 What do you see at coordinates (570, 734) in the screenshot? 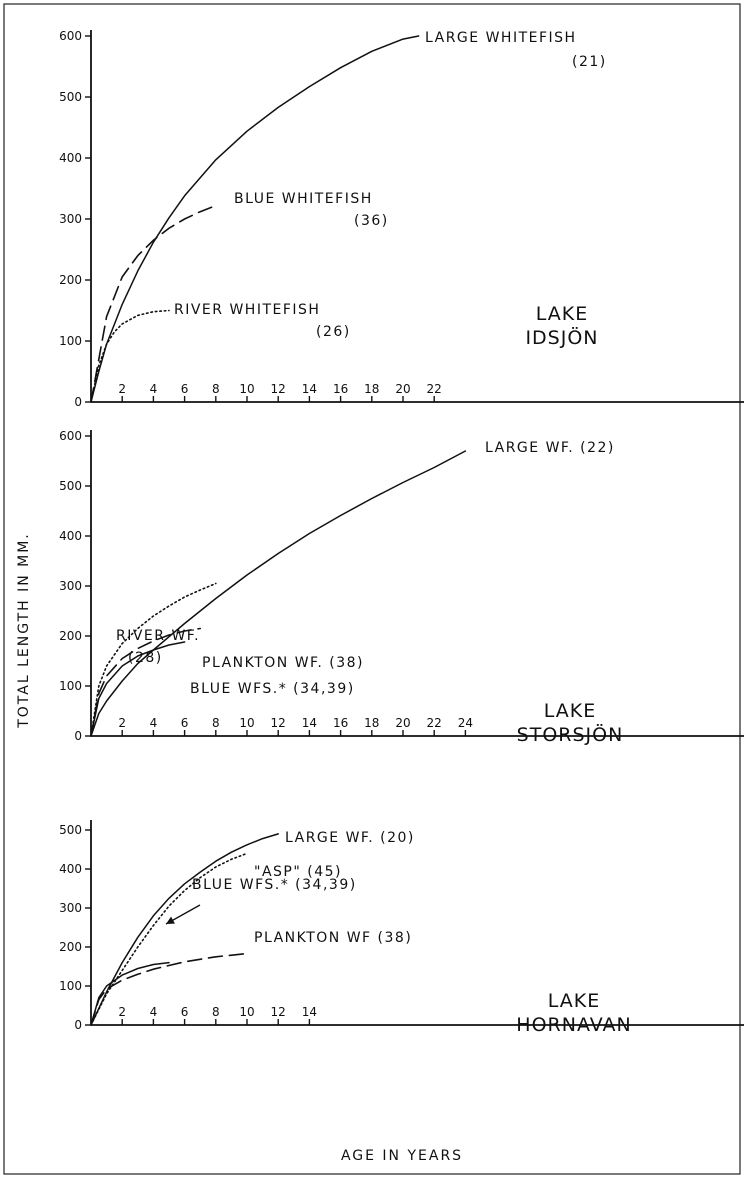
I see `lake-name: STORSJÖN` at bounding box center [570, 734].